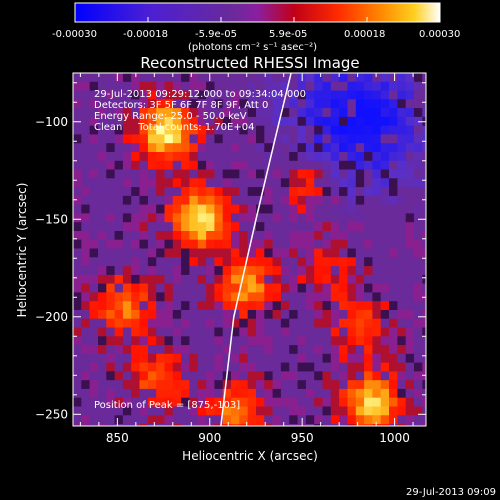 This screenshot has width=500, height=500. I want to click on colorbar-tick-label: -0.00030, so click(74, 34).